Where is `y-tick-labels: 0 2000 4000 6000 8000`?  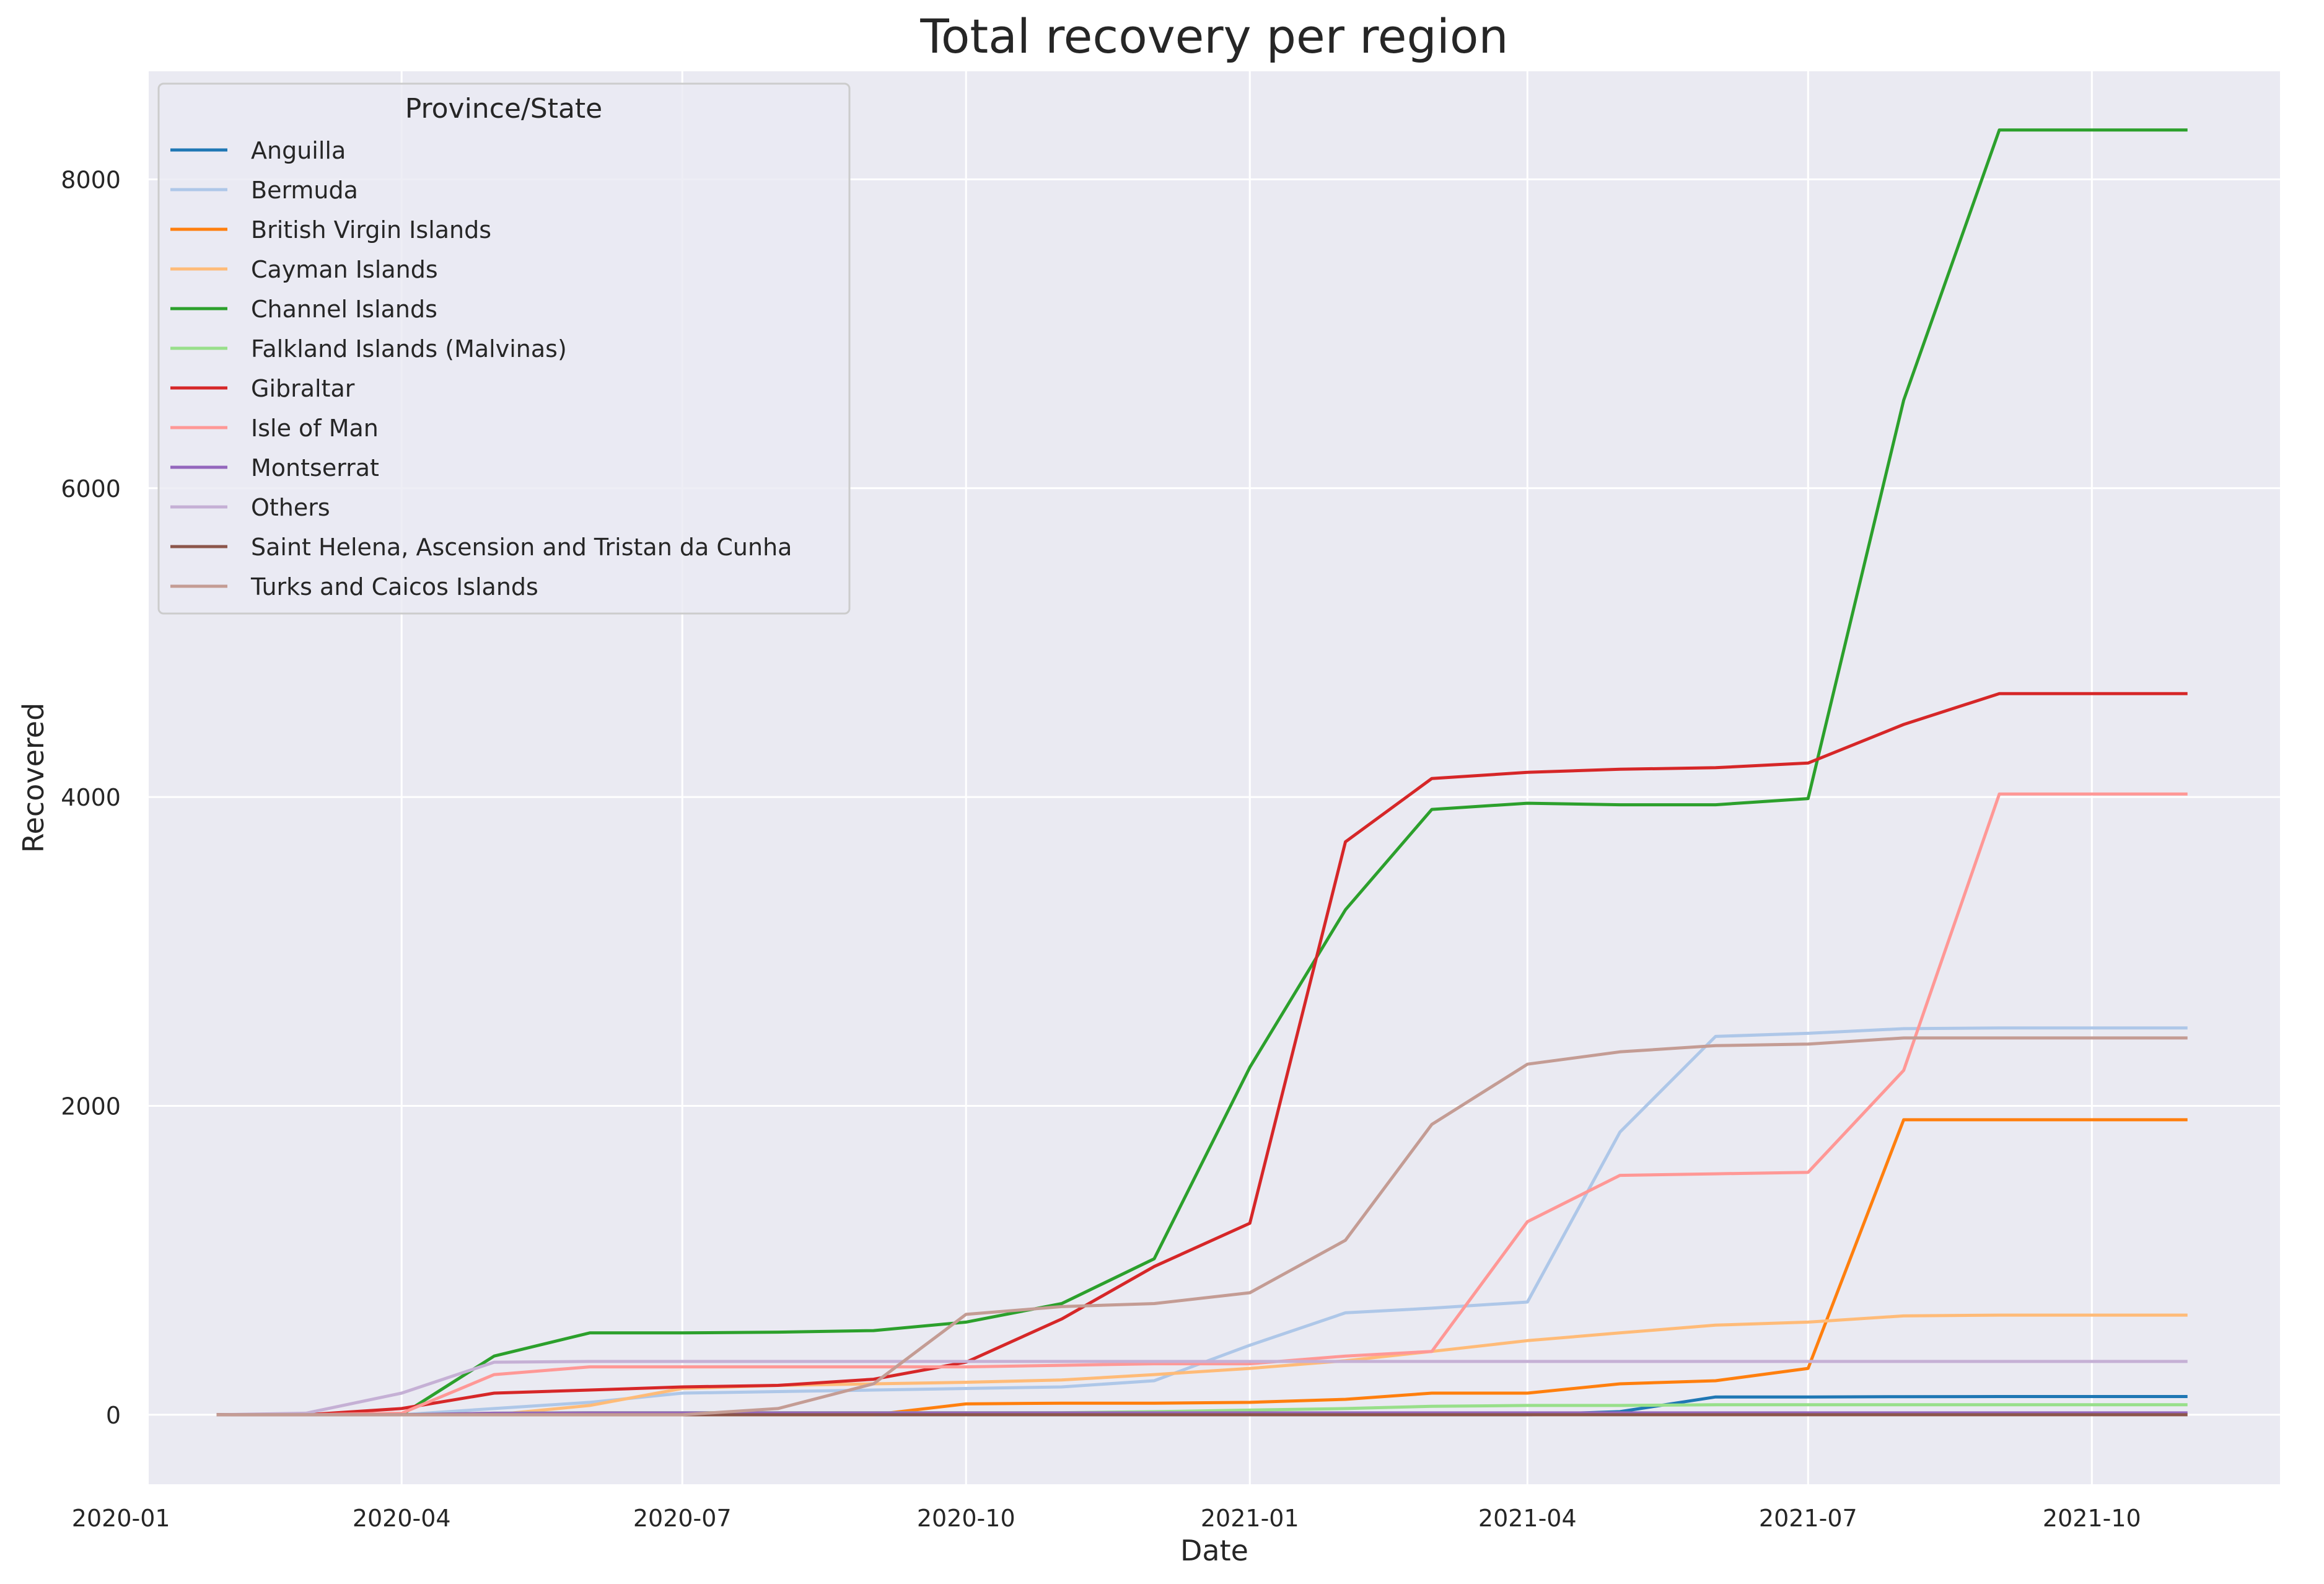
y-tick-labels: 0 2000 4000 6000 8000 is located at coordinates (91, 797).